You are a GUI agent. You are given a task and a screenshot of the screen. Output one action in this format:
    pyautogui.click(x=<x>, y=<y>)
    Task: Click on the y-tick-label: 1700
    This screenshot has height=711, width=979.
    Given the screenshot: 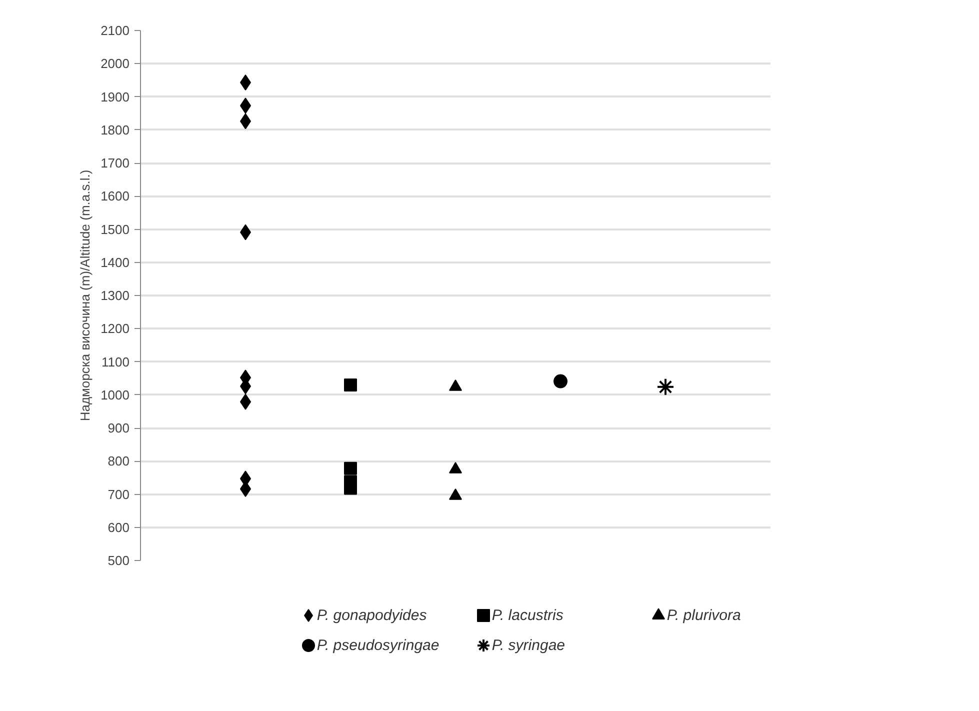 What is the action you would take?
    pyautogui.click(x=115, y=163)
    